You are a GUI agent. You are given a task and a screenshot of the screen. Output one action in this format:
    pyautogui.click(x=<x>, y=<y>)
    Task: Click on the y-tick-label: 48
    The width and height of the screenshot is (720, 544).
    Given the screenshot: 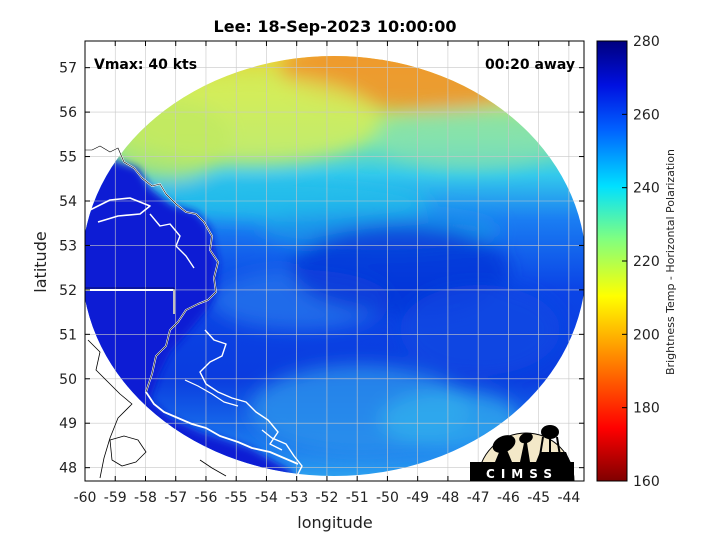 What is the action you would take?
    pyautogui.click(x=68, y=469)
    